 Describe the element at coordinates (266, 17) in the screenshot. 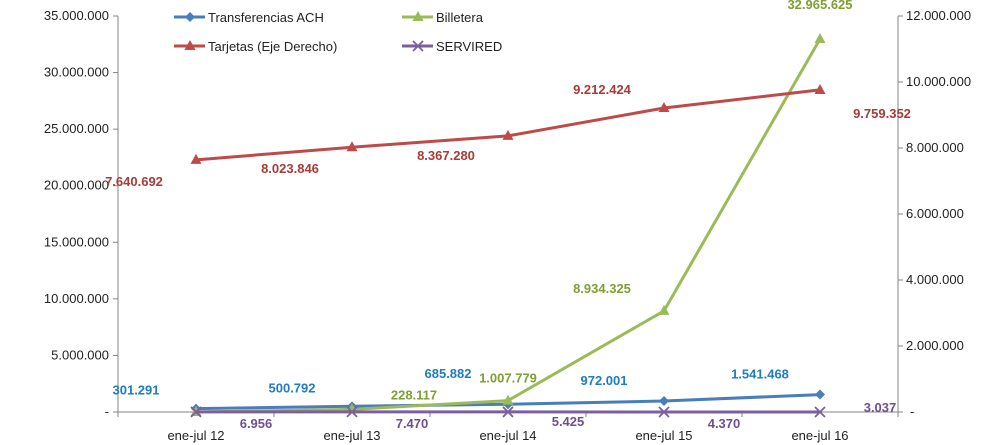

I see `legend-label-0: Transferencias ACH` at that location.